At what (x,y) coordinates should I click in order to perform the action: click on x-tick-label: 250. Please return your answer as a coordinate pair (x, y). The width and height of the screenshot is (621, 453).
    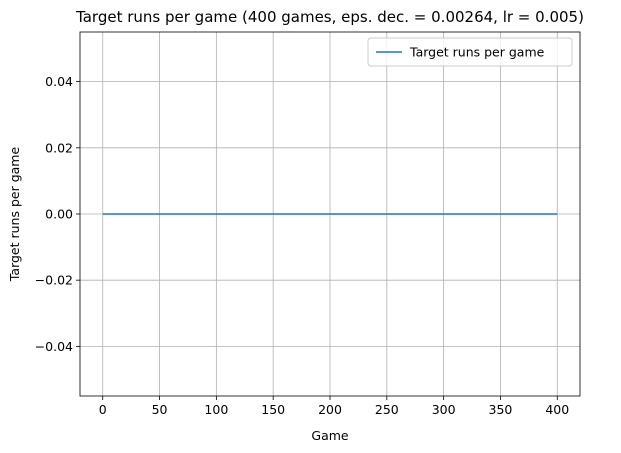
    Looking at the image, I should click on (387, 409).